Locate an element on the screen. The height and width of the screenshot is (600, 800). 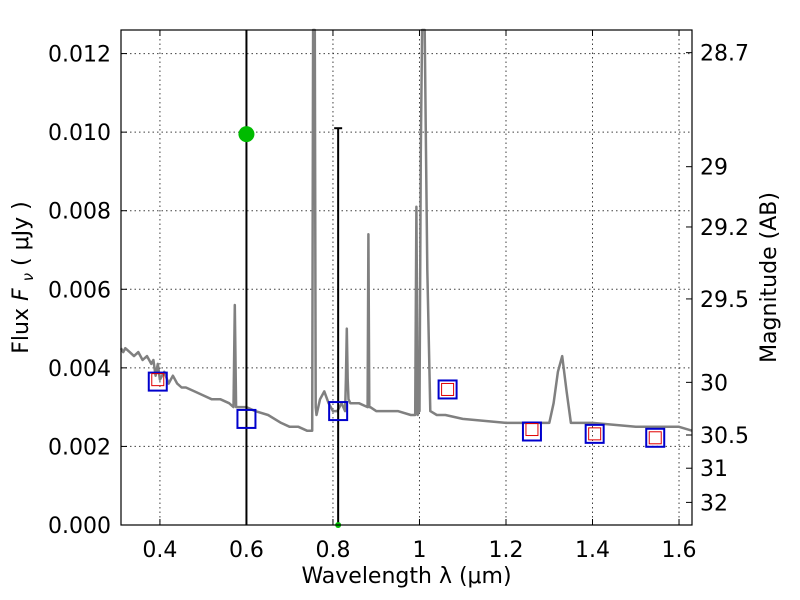
x-tick-label: 0.8 is located at coordinates (332, 550).